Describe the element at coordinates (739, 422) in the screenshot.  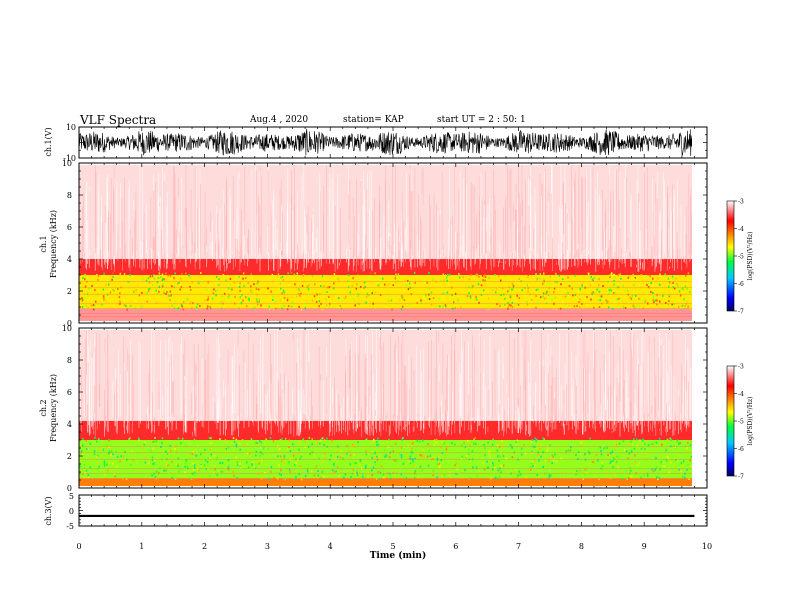
I see `colorbar-ch2-ticks: -3-4-5-6-7` at that location.